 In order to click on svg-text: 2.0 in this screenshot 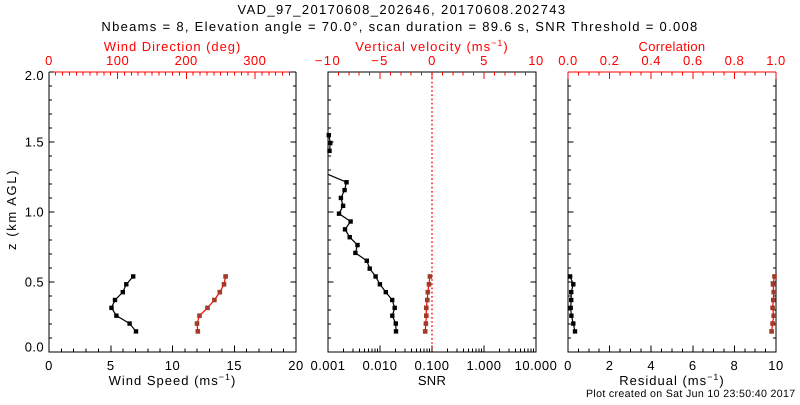, I will do `click(34, 75)`.